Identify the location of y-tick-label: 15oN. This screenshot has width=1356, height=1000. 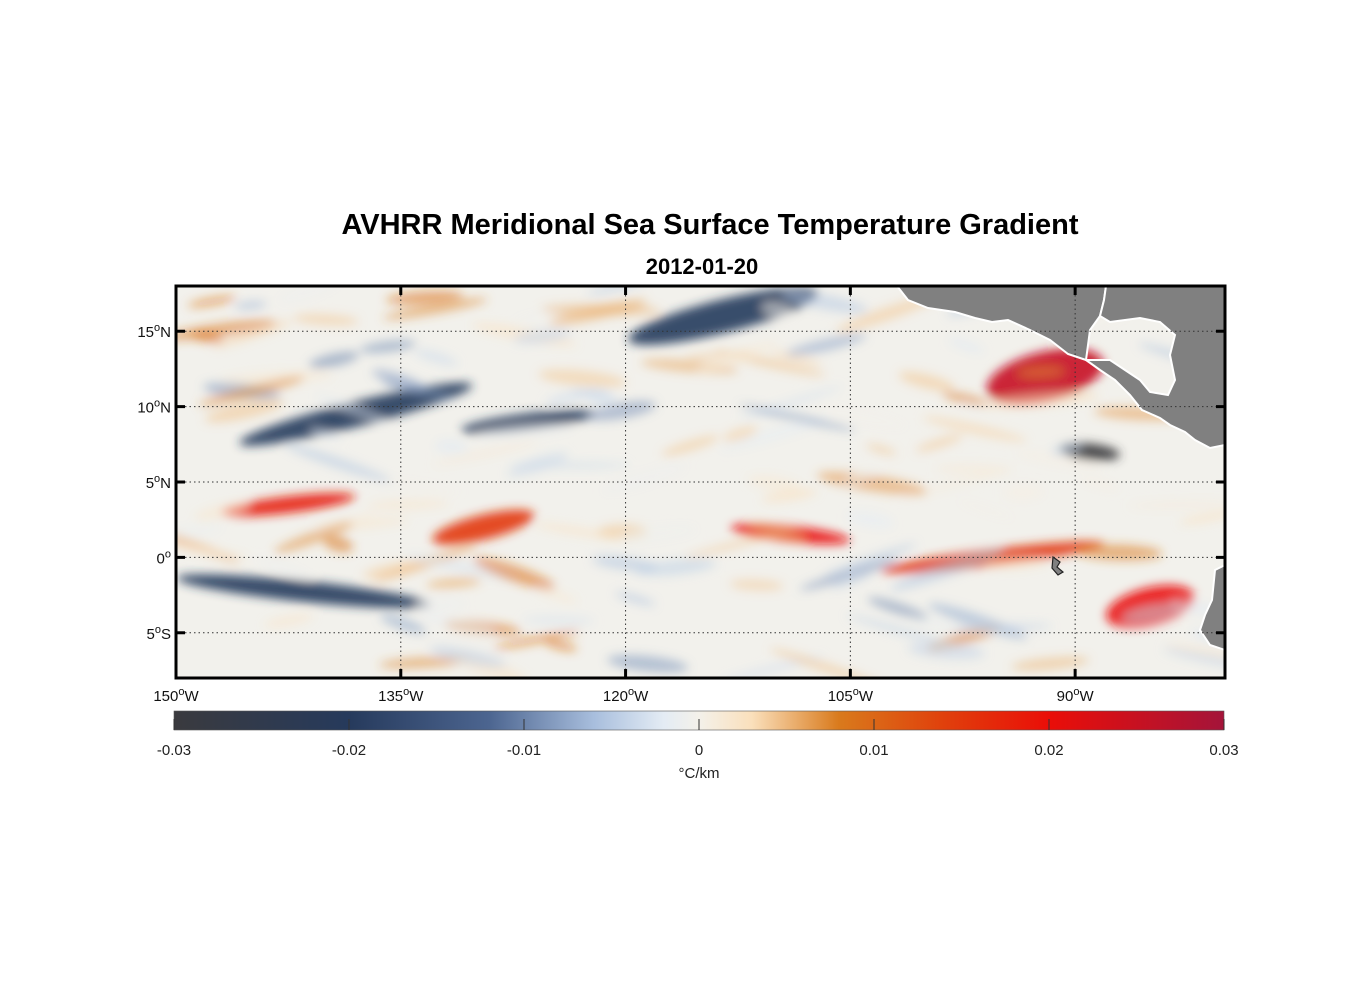
(154, 331).